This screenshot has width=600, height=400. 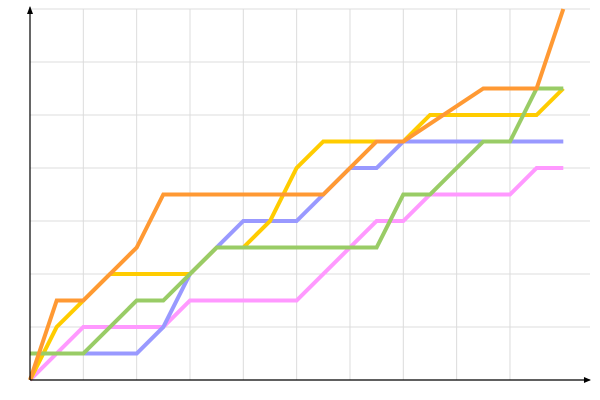 What do you see at coordinates (30, 10) in the screenshot?
I see `y-axis-arrow-icon` at bounding box center [30, 10].